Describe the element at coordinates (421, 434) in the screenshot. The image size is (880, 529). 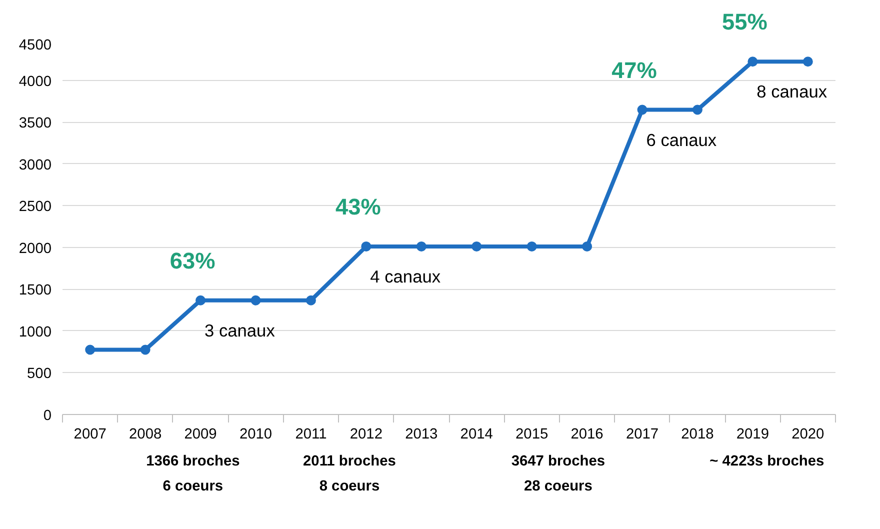
I see `x-tick-label: 2013` at that location.